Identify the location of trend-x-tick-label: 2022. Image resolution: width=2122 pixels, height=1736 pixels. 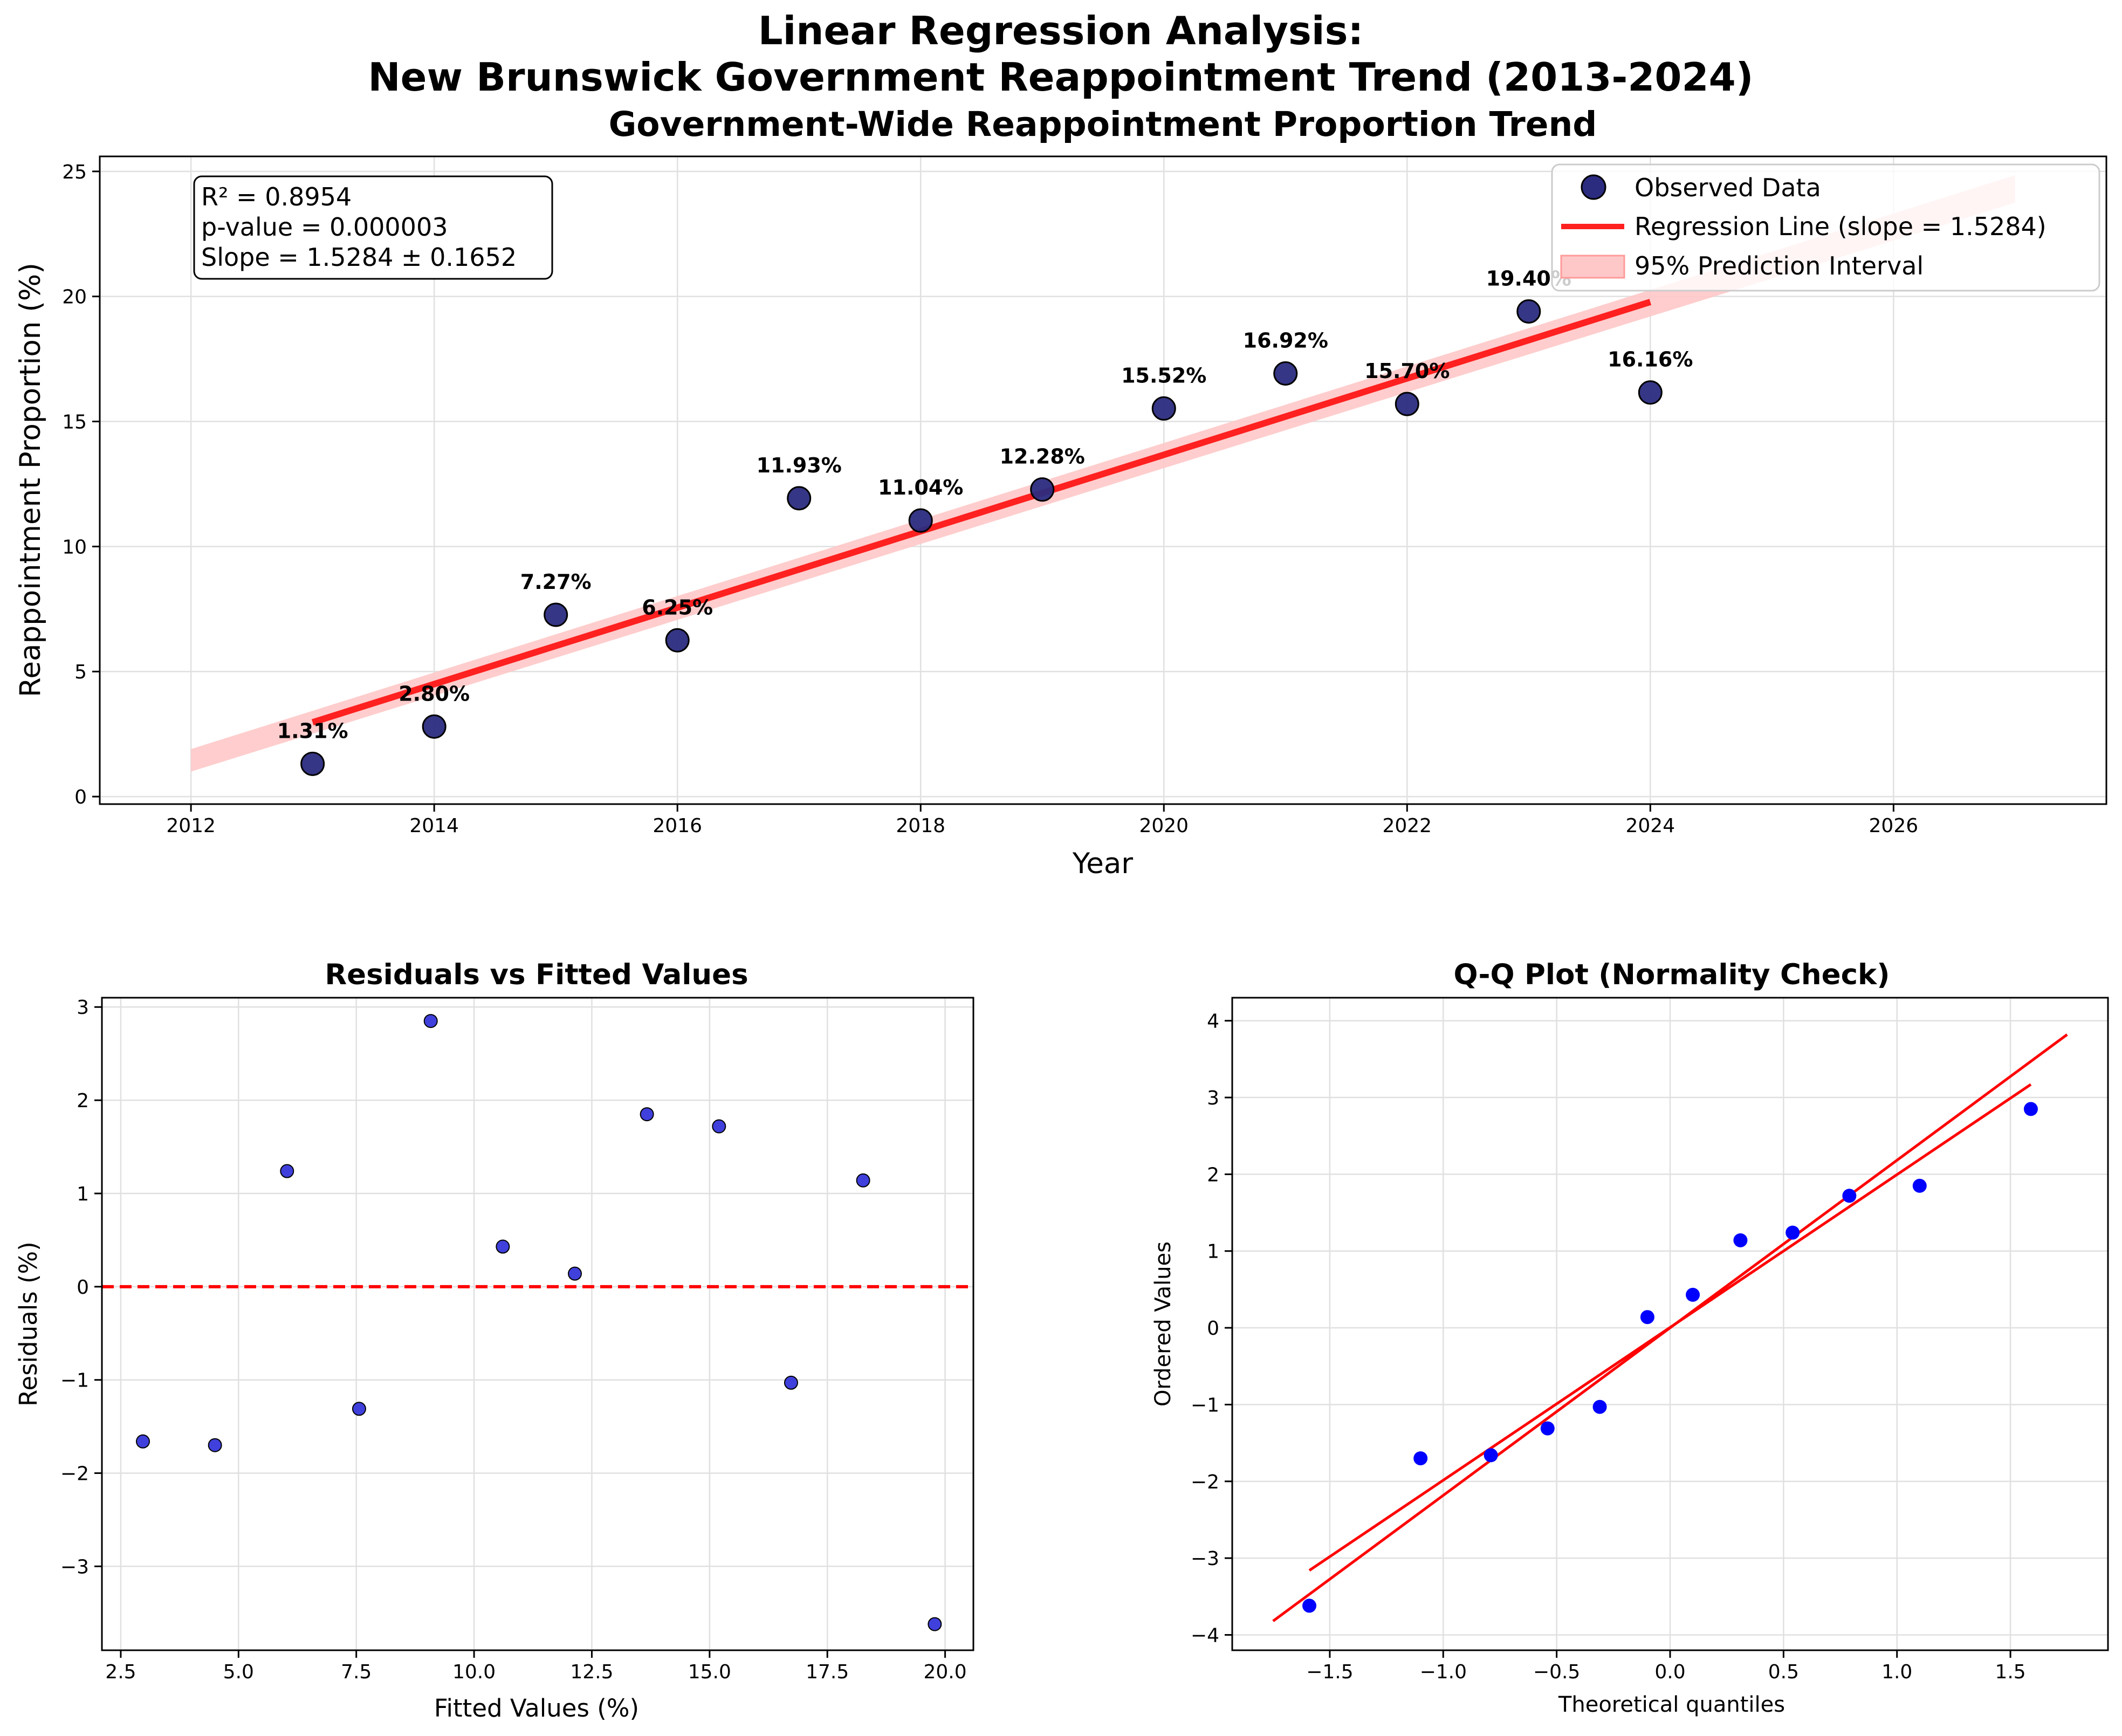
(1407, 826).